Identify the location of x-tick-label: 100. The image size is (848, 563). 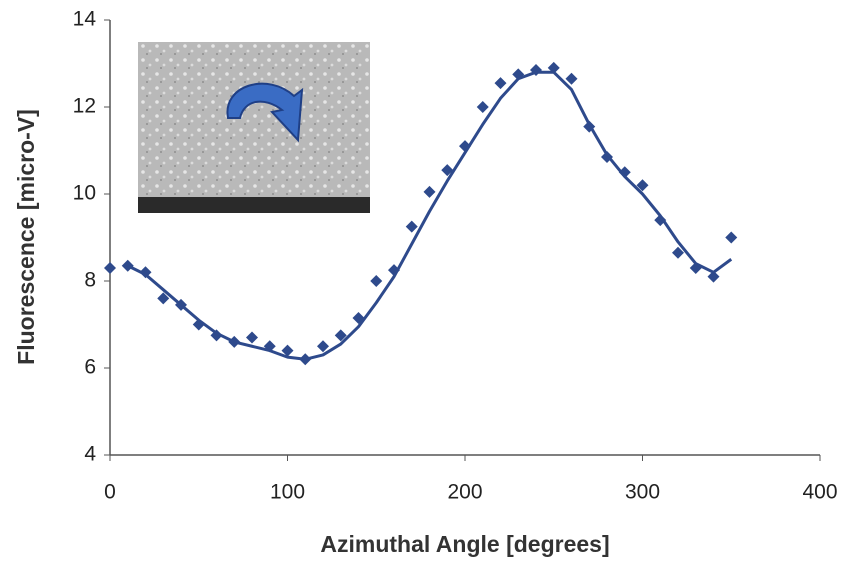
(287, 492).